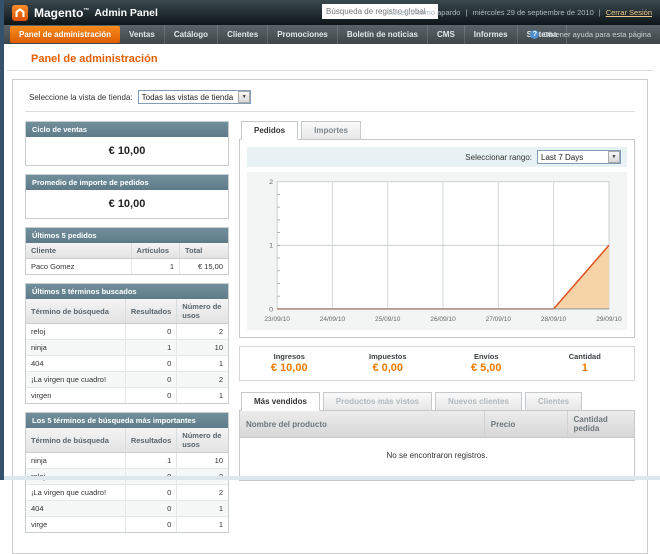 The width and height of the screenshot is (660, 554). What do you see at coordinates (62, 12) in the screenshot?
I see `brand-title: Magento™` at bounding box center [62, 12].